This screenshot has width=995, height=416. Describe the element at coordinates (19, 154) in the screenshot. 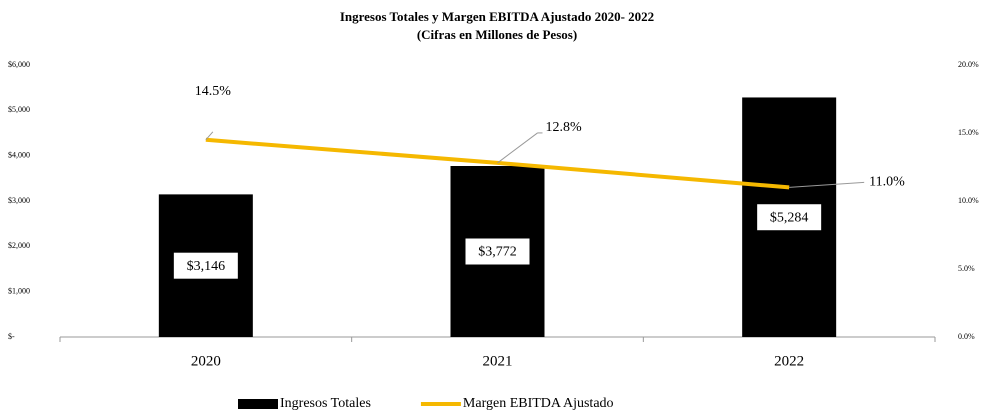

I see `y-tick-label: $4,000` at that location.